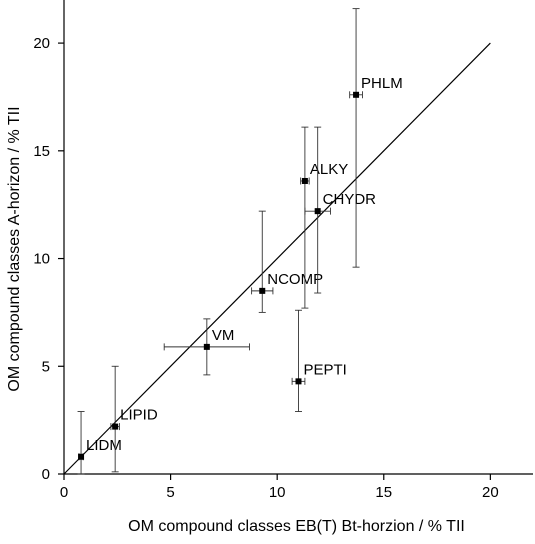 The image size is (535, 544). I want to click on point-label: PHLM, so click(382, 83).